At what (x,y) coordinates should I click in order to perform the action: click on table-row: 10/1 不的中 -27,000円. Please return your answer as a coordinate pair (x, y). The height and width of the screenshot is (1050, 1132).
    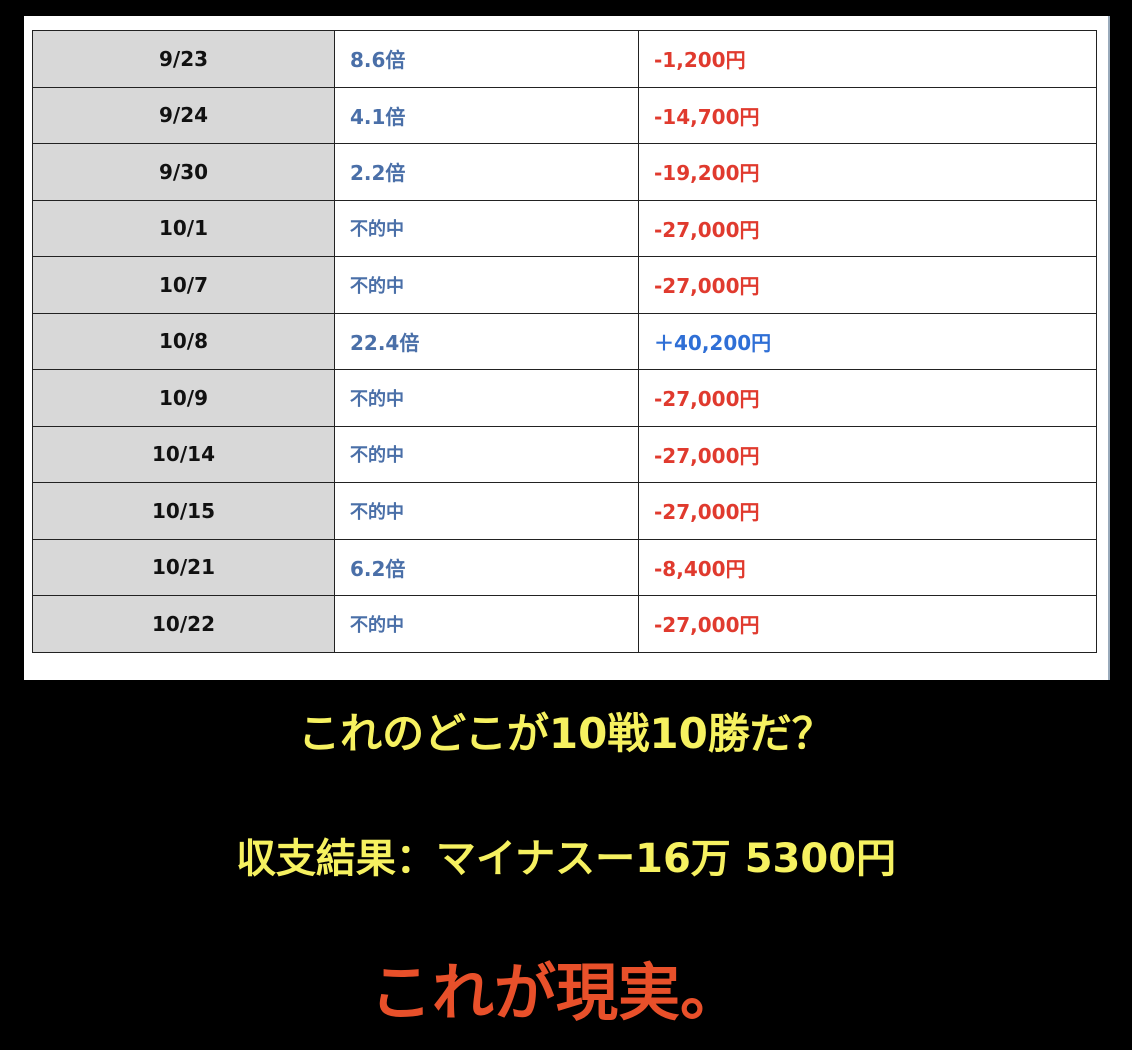
    Looking at the image, I should click on (564, 228).